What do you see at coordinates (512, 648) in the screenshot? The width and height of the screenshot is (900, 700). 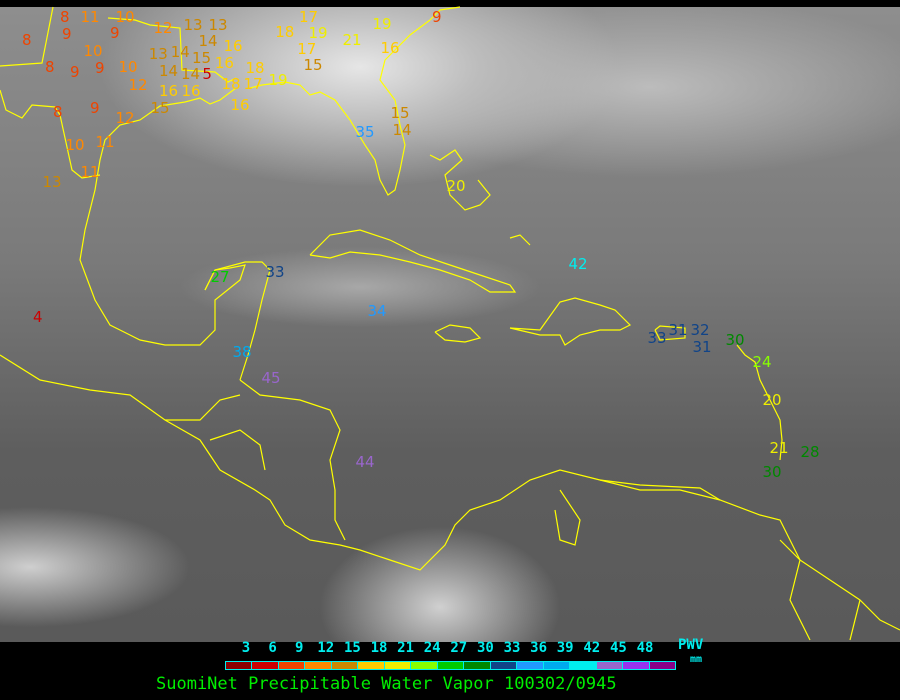 I see `colorbar-tick: 33` at bounding box center [512, 648].